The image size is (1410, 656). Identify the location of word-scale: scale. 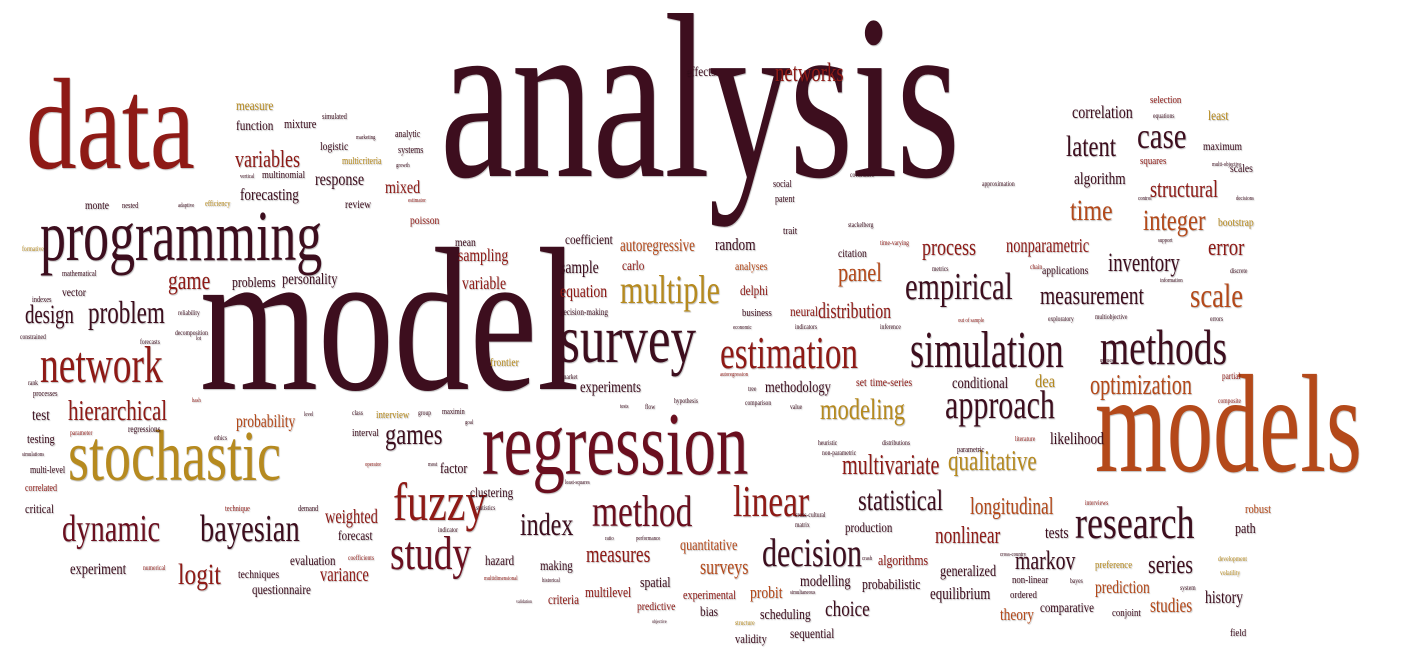
(1217, 296).